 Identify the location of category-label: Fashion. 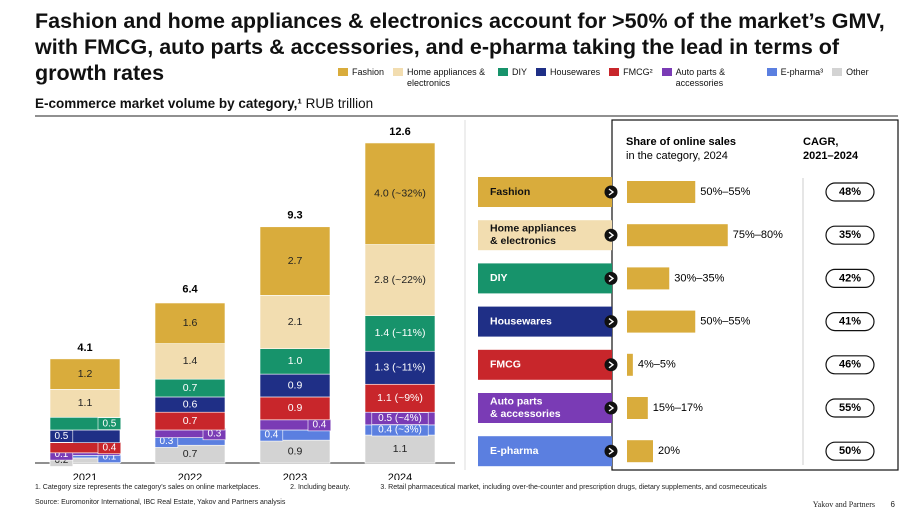
(510, 192).